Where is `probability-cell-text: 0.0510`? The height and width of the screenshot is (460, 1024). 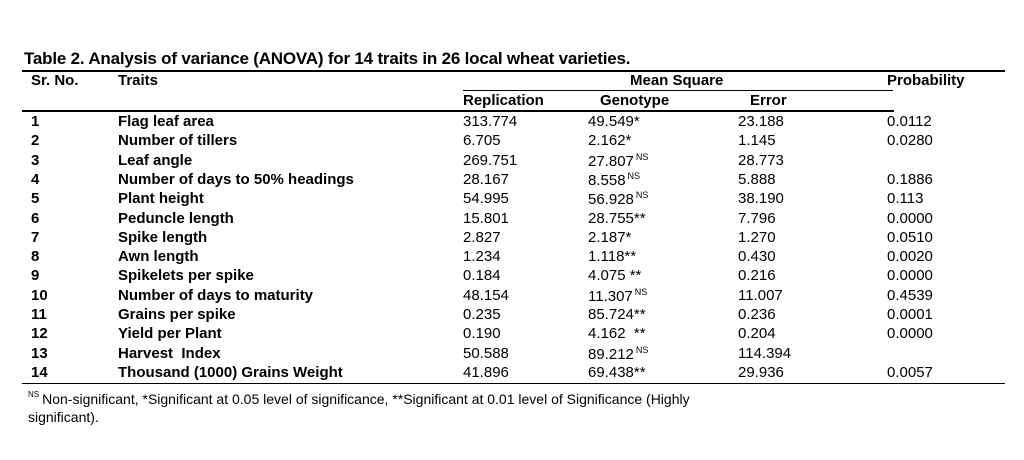
probability-cell-text: 0.0510 is located at coordinates (910, 237).